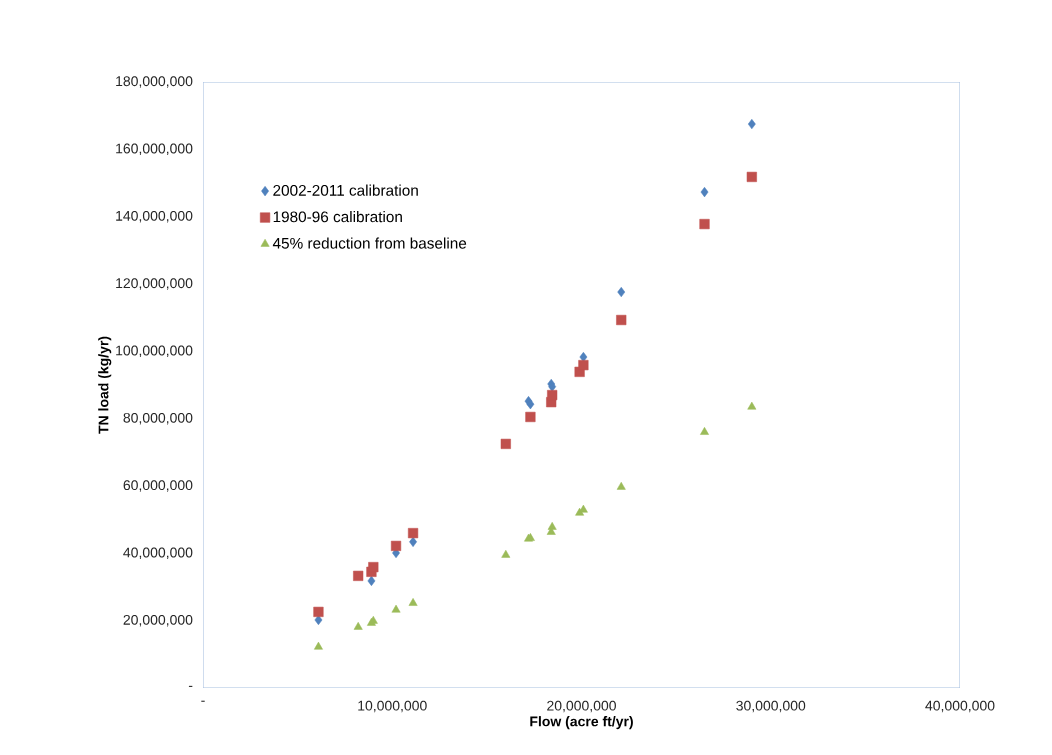 The image size is (1052, 755). Describe the element at coordinates (158, 486) in the screenshot. I see `y-tick-label: 60,000,000` at that location.